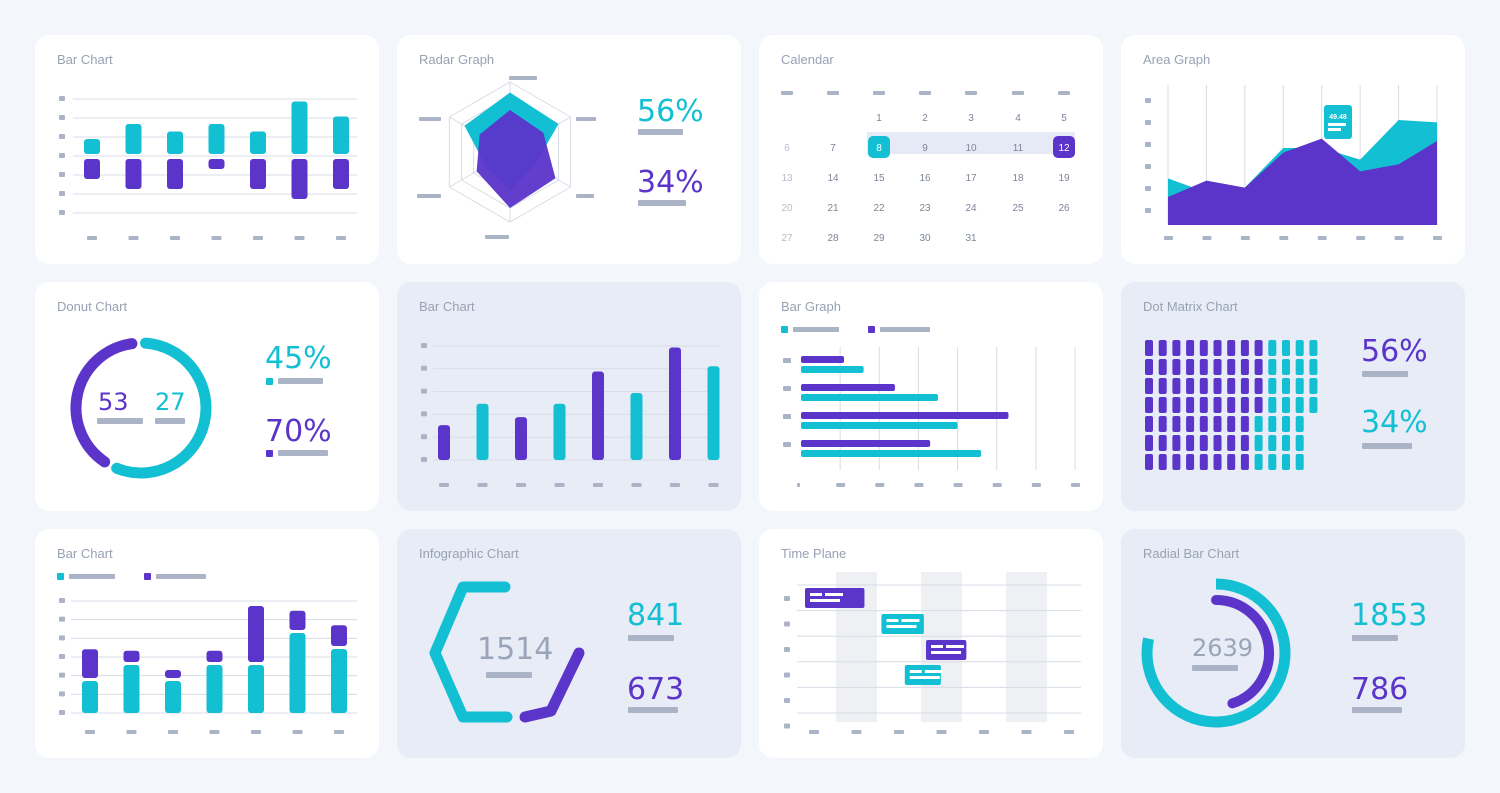 This screenshot has width=1500, height=793. Describe the element at coordinates (925, 148) in the screenshot. I see `calendar-day: 9` at that location.